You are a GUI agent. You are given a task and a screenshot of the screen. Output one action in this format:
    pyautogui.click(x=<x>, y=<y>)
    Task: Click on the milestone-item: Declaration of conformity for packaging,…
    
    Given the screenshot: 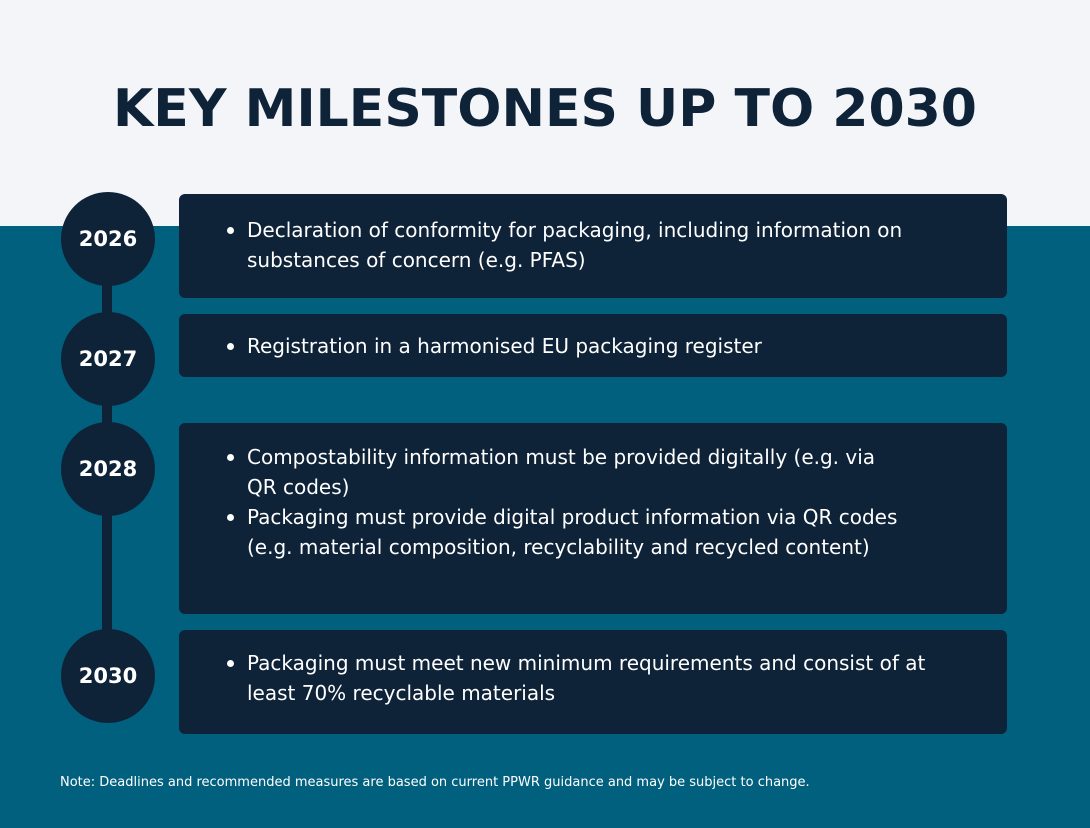 What is the action you would take?
    pyautogui.click(x=592, y=245)
    